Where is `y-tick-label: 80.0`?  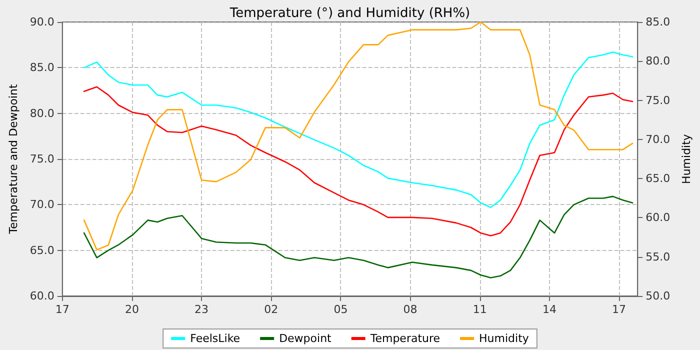 y-tick-label: 80.0 is located at coordinates (42, 113).